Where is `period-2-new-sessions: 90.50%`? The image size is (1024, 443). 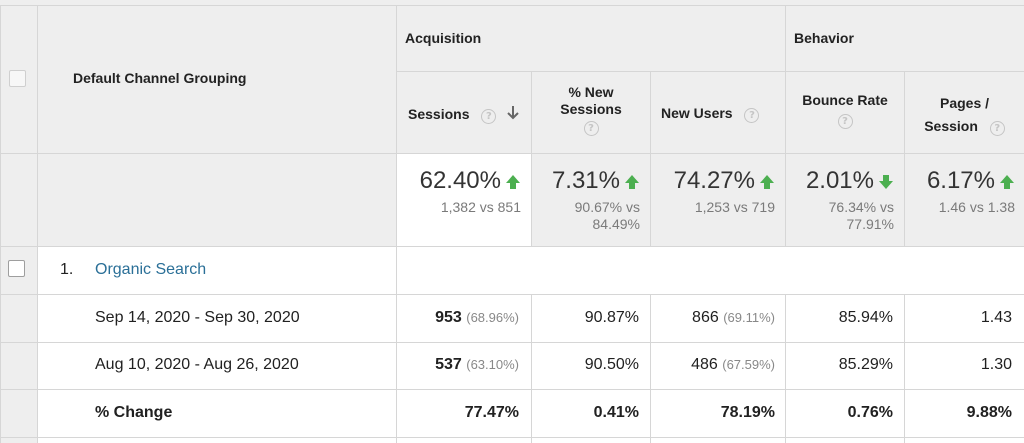 period-2-new-sessions: 90.50% is located at coordinates (611, 364).